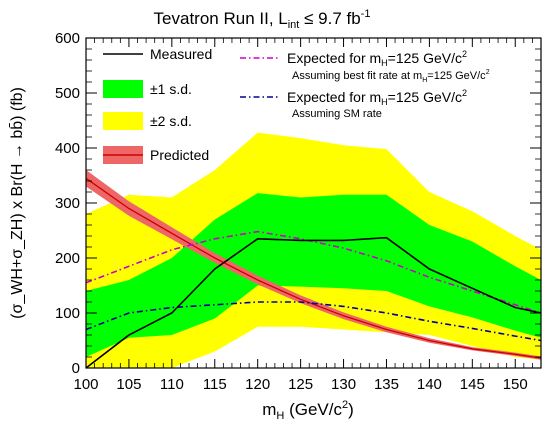  I want to click on expected-sm-line, so click(313, 321).